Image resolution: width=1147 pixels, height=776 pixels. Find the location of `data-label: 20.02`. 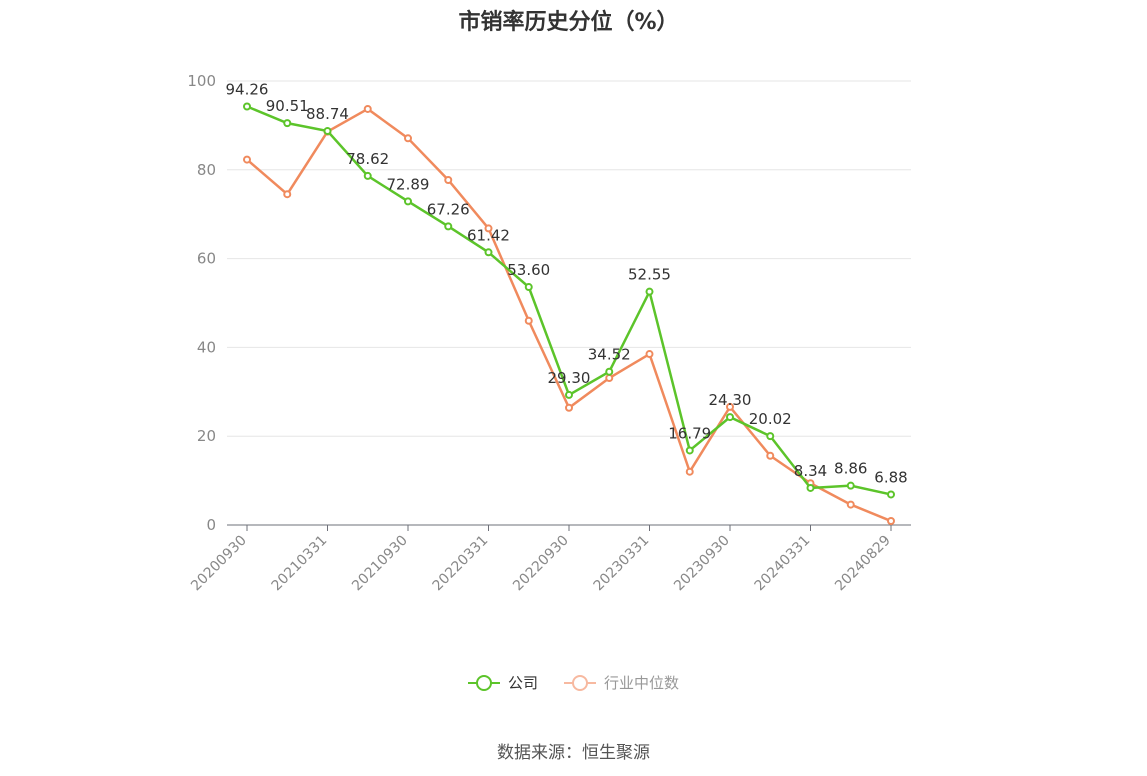

data-label: 20.02 is located at coordinates (770, 419).